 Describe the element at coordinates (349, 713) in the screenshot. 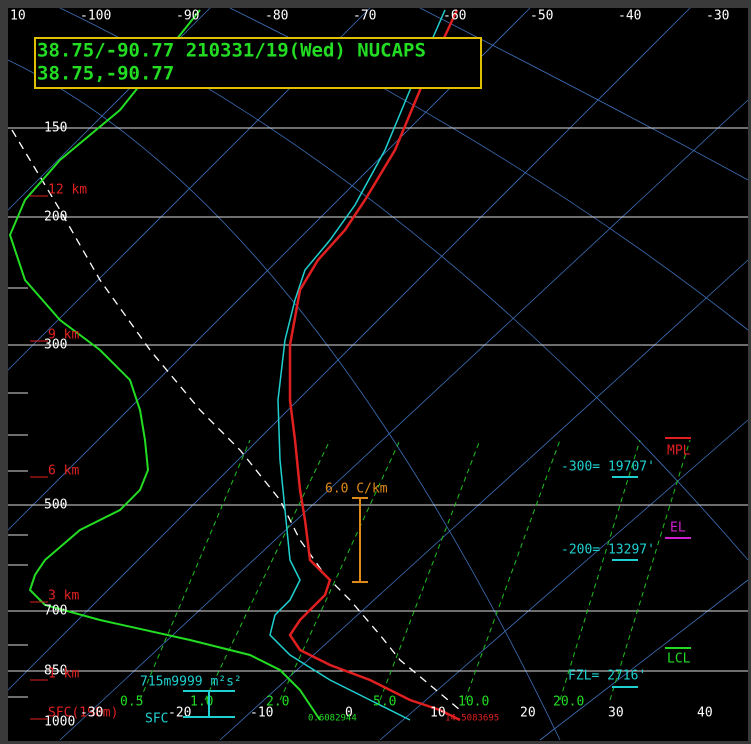

I see `label: 0` at that location.